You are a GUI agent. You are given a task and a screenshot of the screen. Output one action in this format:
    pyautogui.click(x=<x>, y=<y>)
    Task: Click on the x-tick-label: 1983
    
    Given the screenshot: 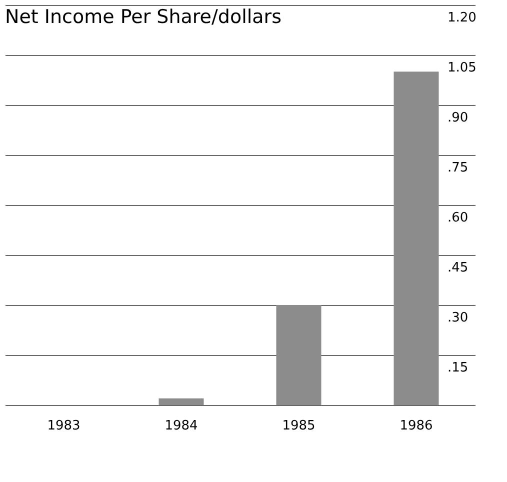 What is the action you would take?
    pyautogui.click(x=63, y=426)
    